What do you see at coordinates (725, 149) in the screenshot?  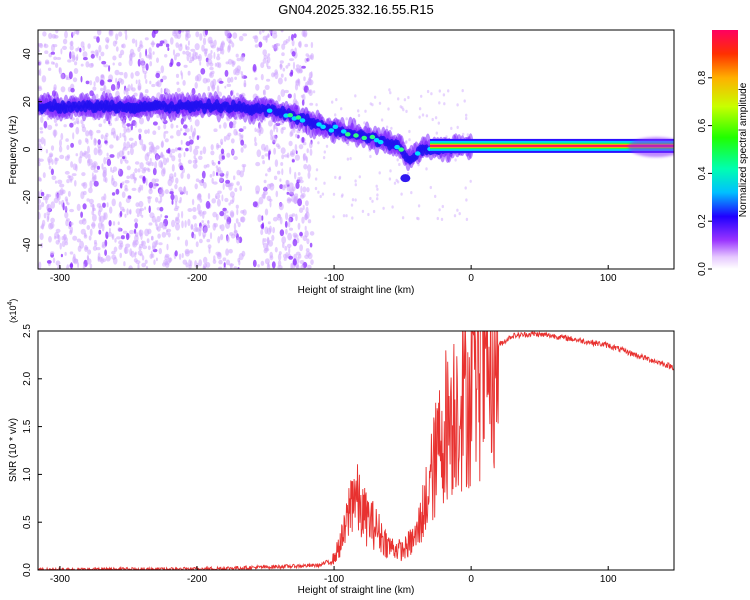 I see `colorbar-gradient` at bounding box center [725, 149].